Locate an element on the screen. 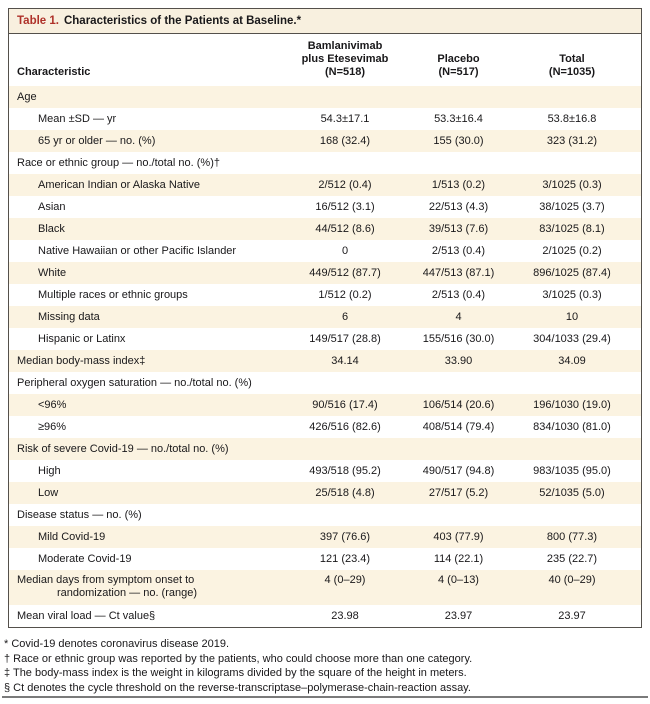  row-label: <96% is located at coordinates (144, 405).